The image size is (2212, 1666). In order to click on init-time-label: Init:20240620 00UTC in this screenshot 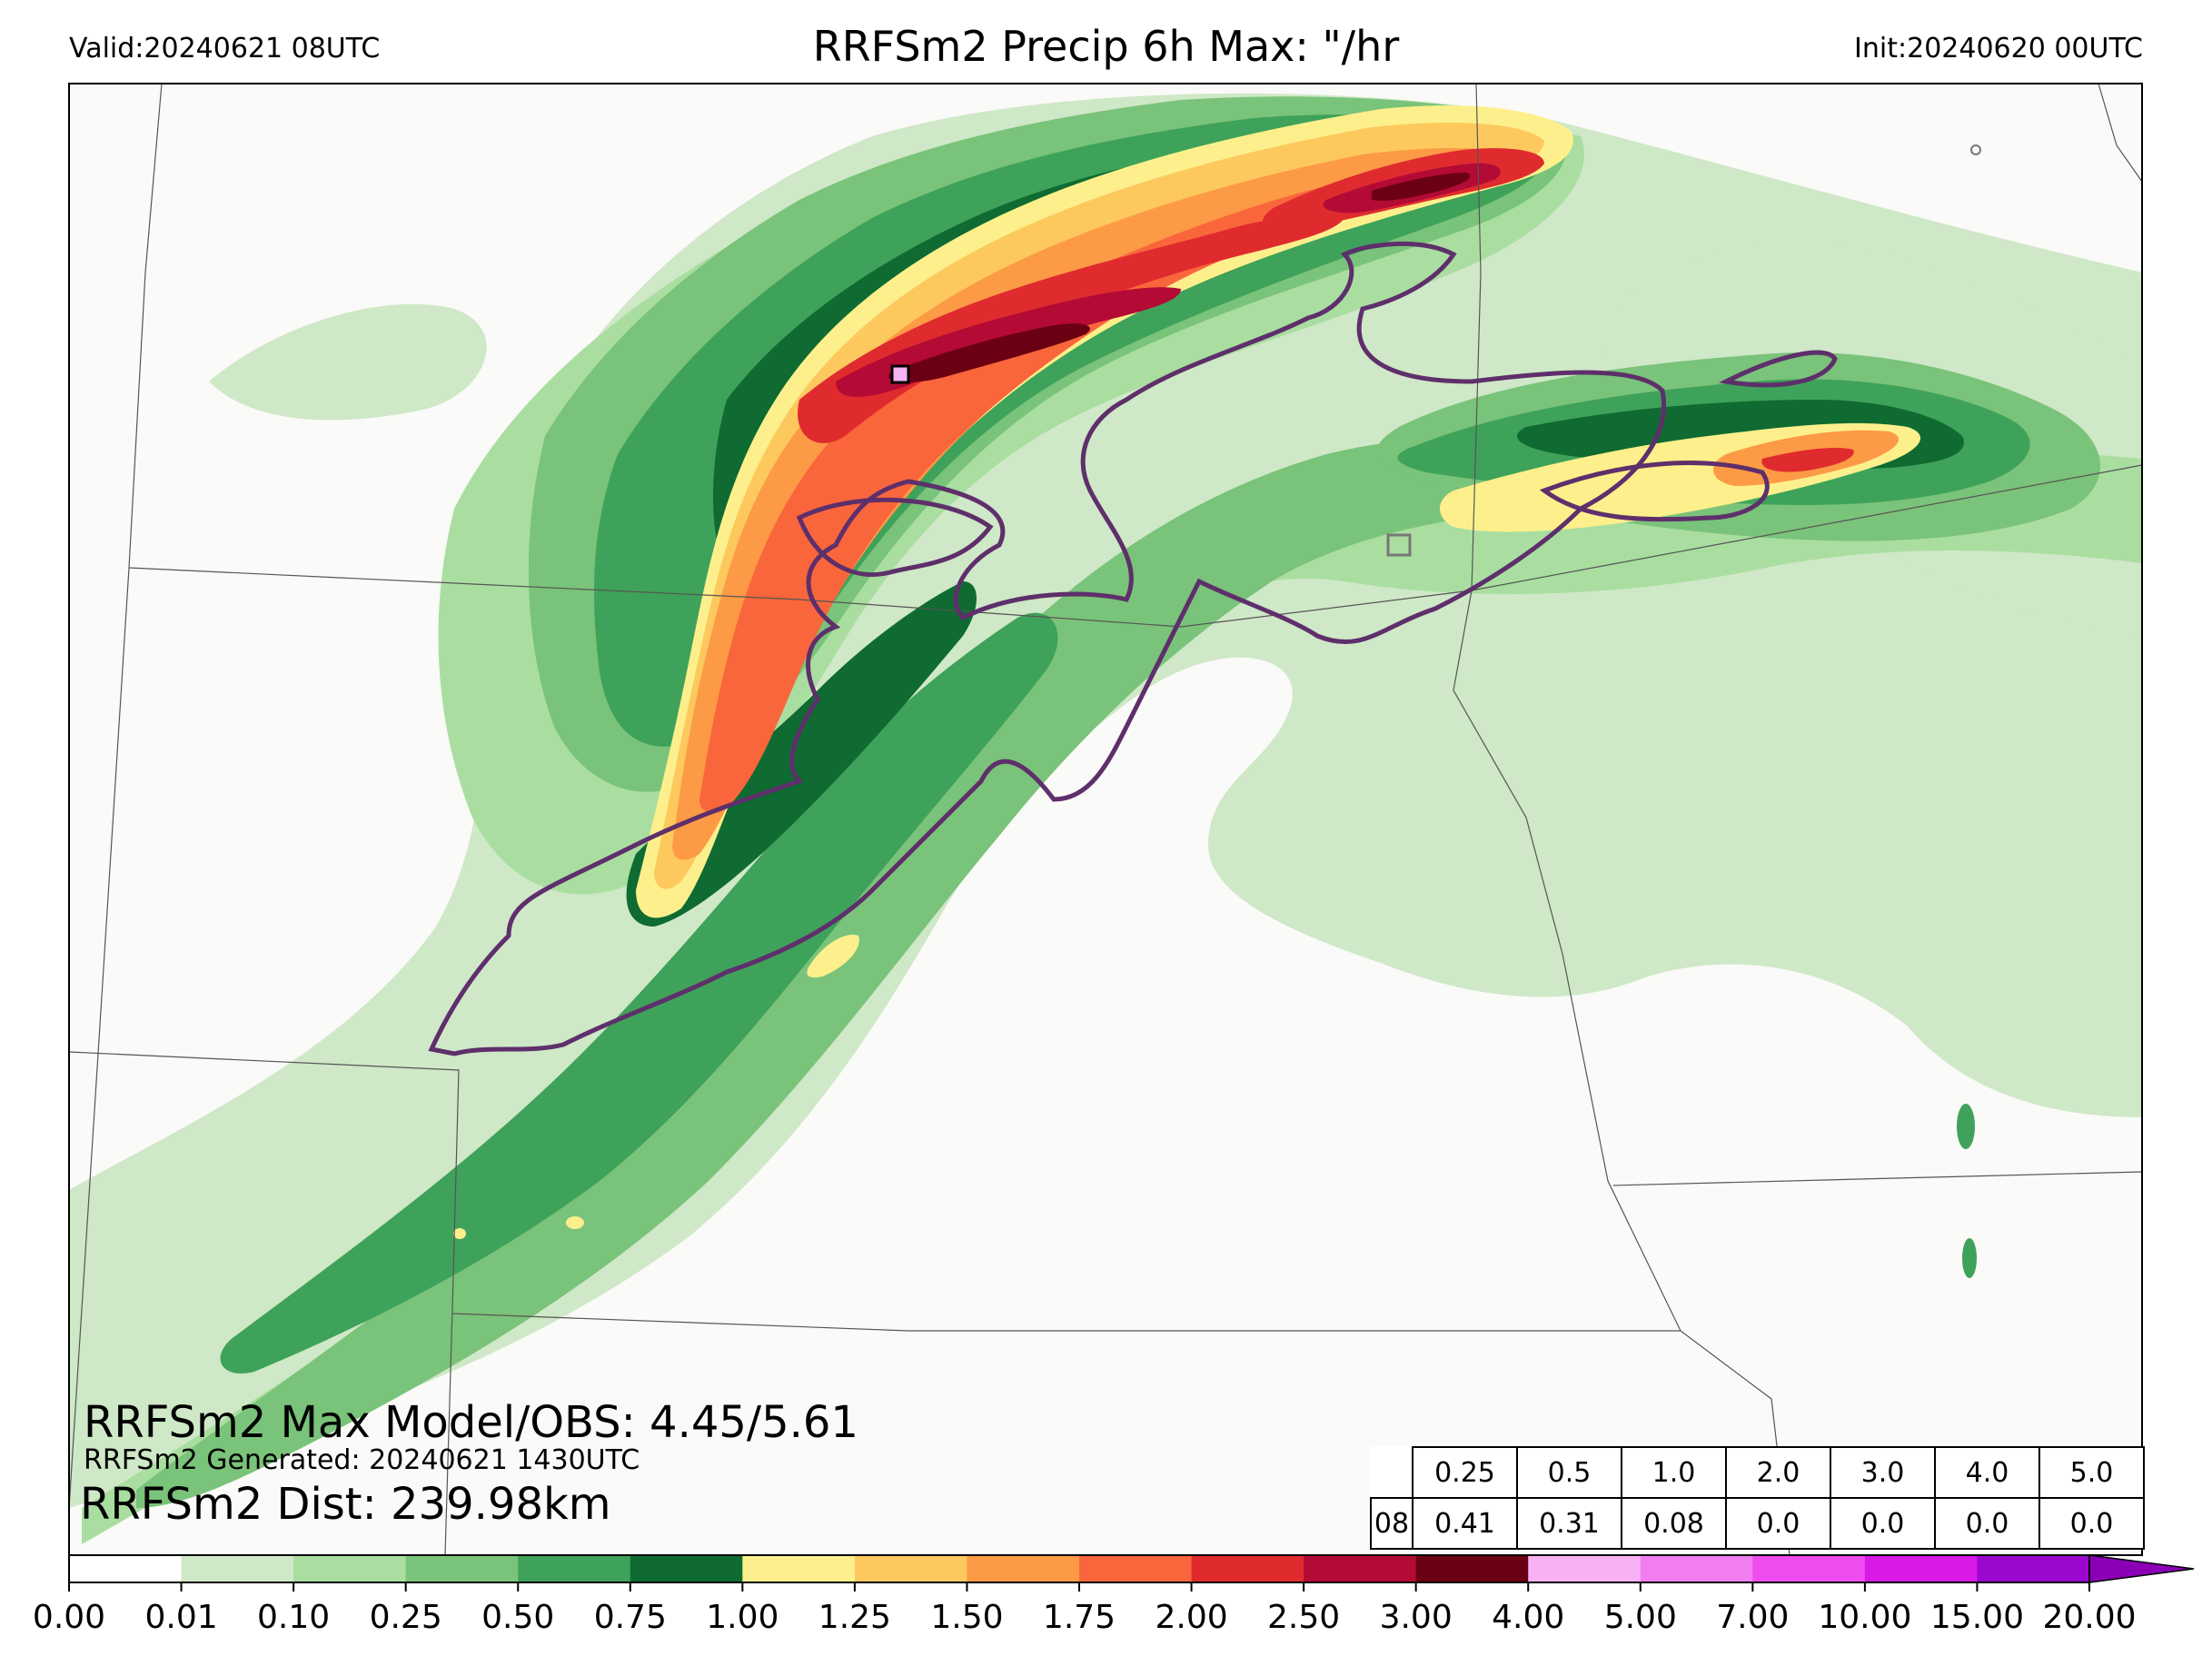, I will do `click(1999, 48)`.